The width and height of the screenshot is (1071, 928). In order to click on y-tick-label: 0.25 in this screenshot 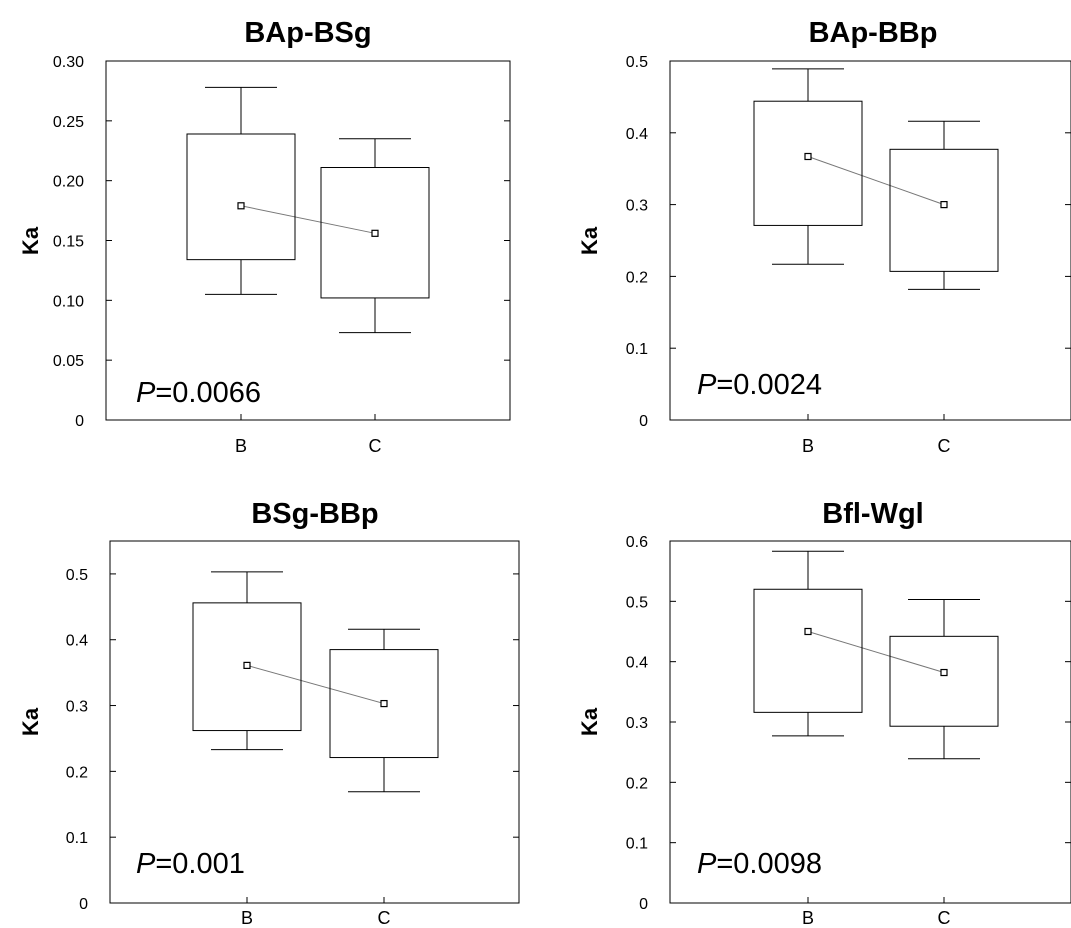, I will do `click(68, 122)`.